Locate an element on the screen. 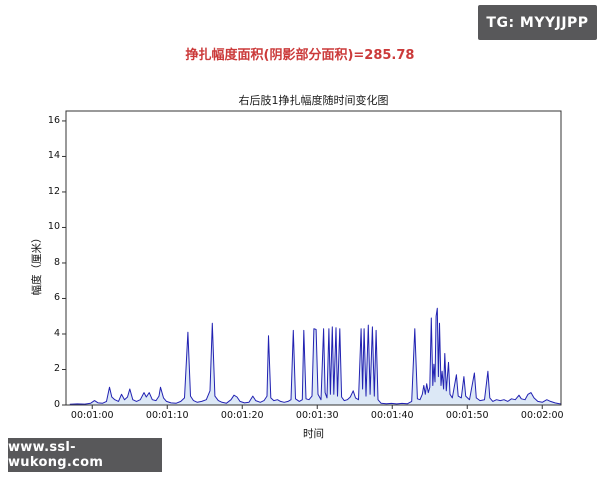 The image size is (600, 480). y-tick-label: 14 is located at coordinates (53, 156).